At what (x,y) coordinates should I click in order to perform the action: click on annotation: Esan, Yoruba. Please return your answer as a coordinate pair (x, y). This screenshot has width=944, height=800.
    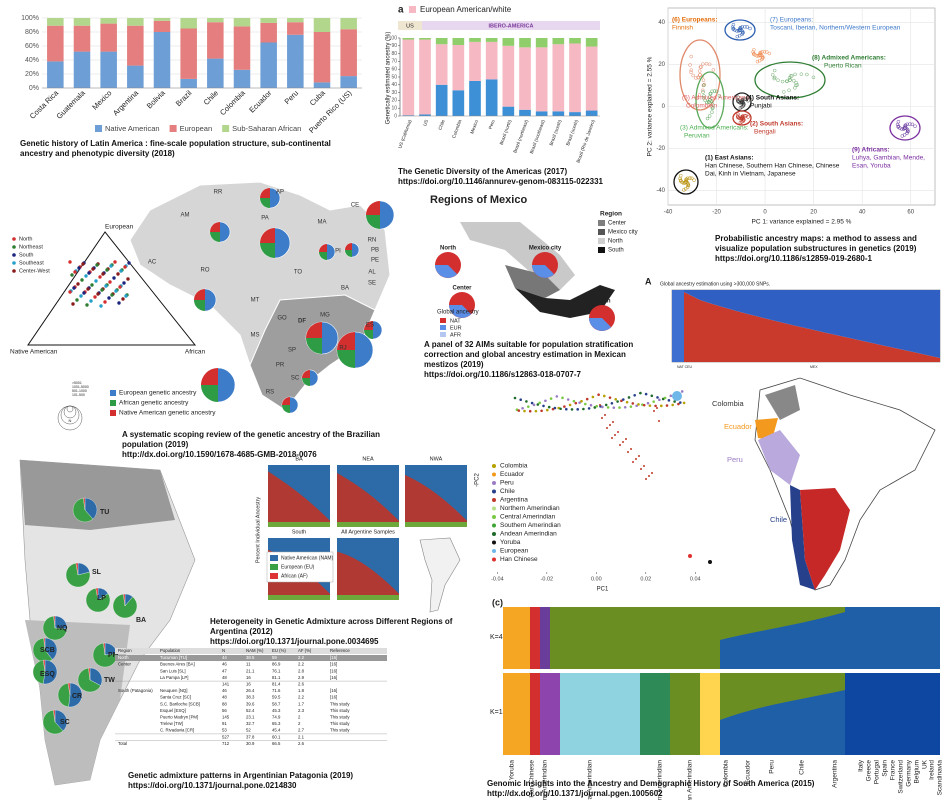
    Looking at the image, I should click on (871, 166).